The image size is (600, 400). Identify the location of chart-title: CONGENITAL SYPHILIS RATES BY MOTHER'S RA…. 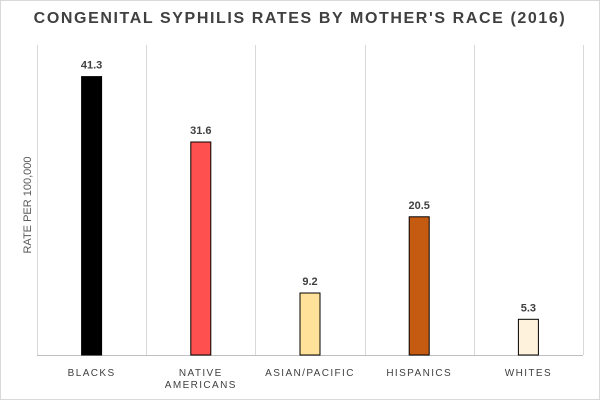
(300, 18).